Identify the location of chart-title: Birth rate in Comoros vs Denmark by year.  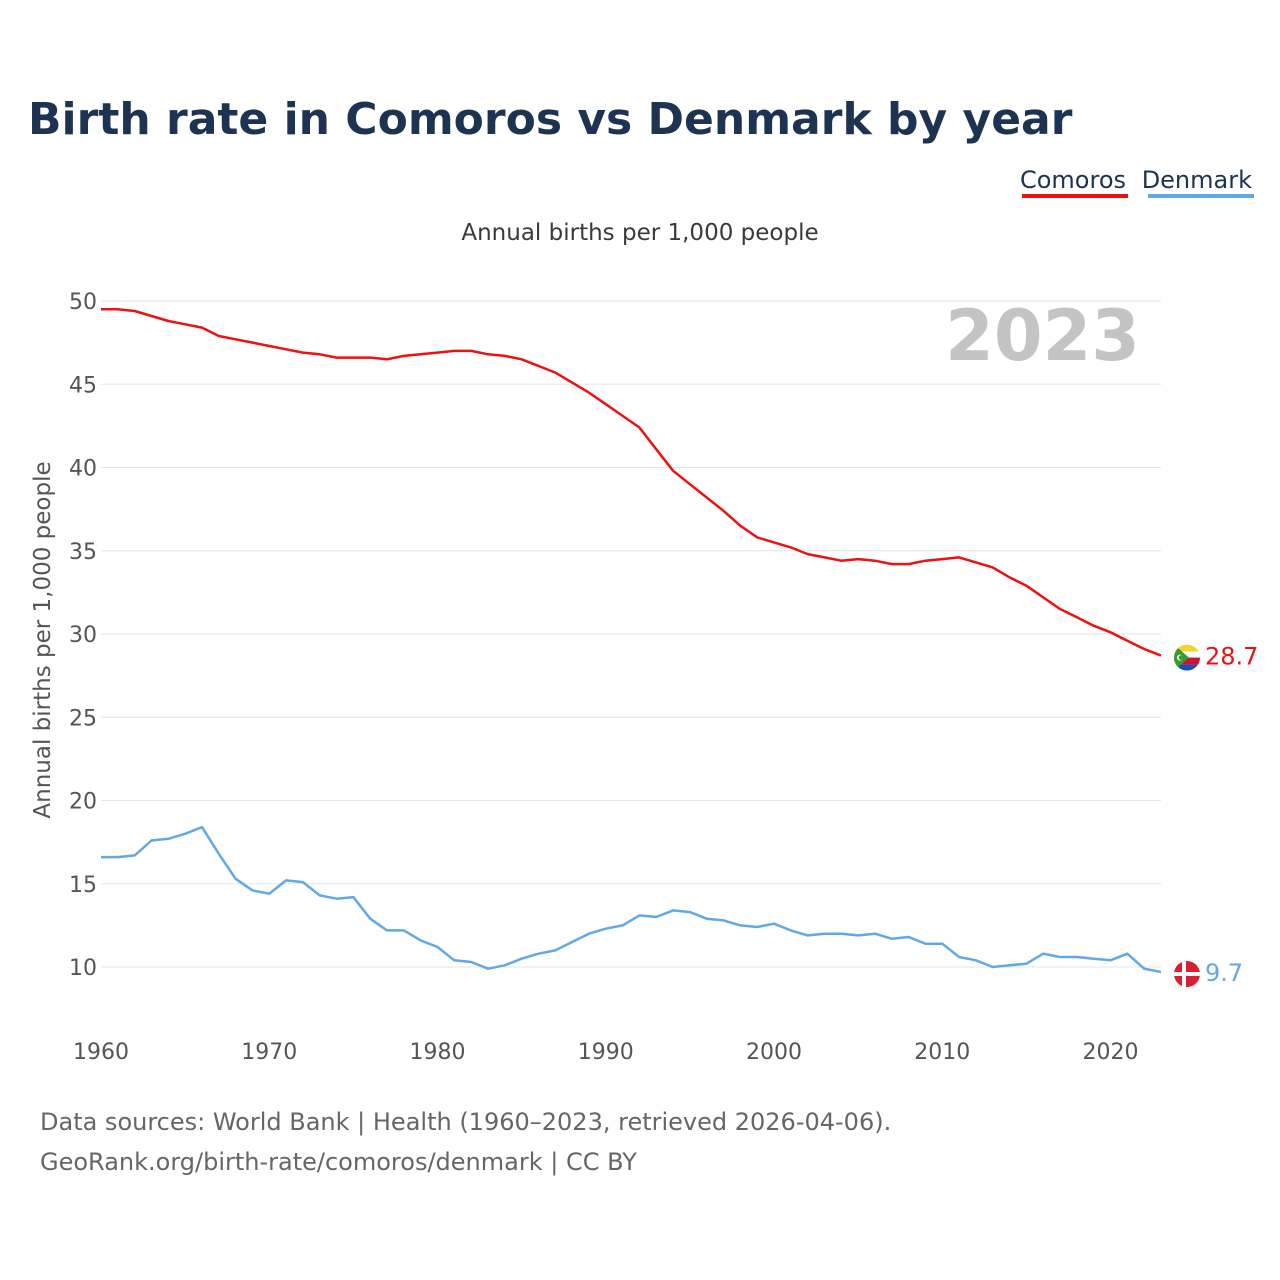
(550, 119).